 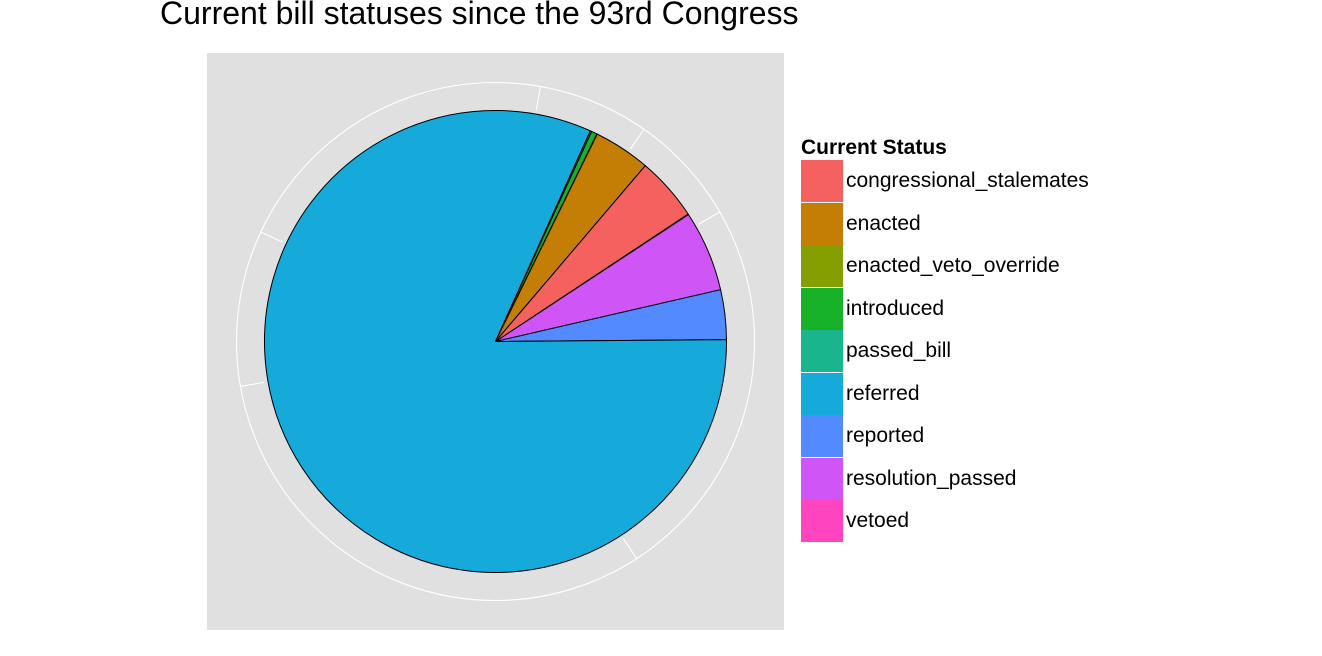 What do you see at coordinates (822, 393) in the screenshot?
I see `legend-swatch-referred` at bounding box center [822, 393].